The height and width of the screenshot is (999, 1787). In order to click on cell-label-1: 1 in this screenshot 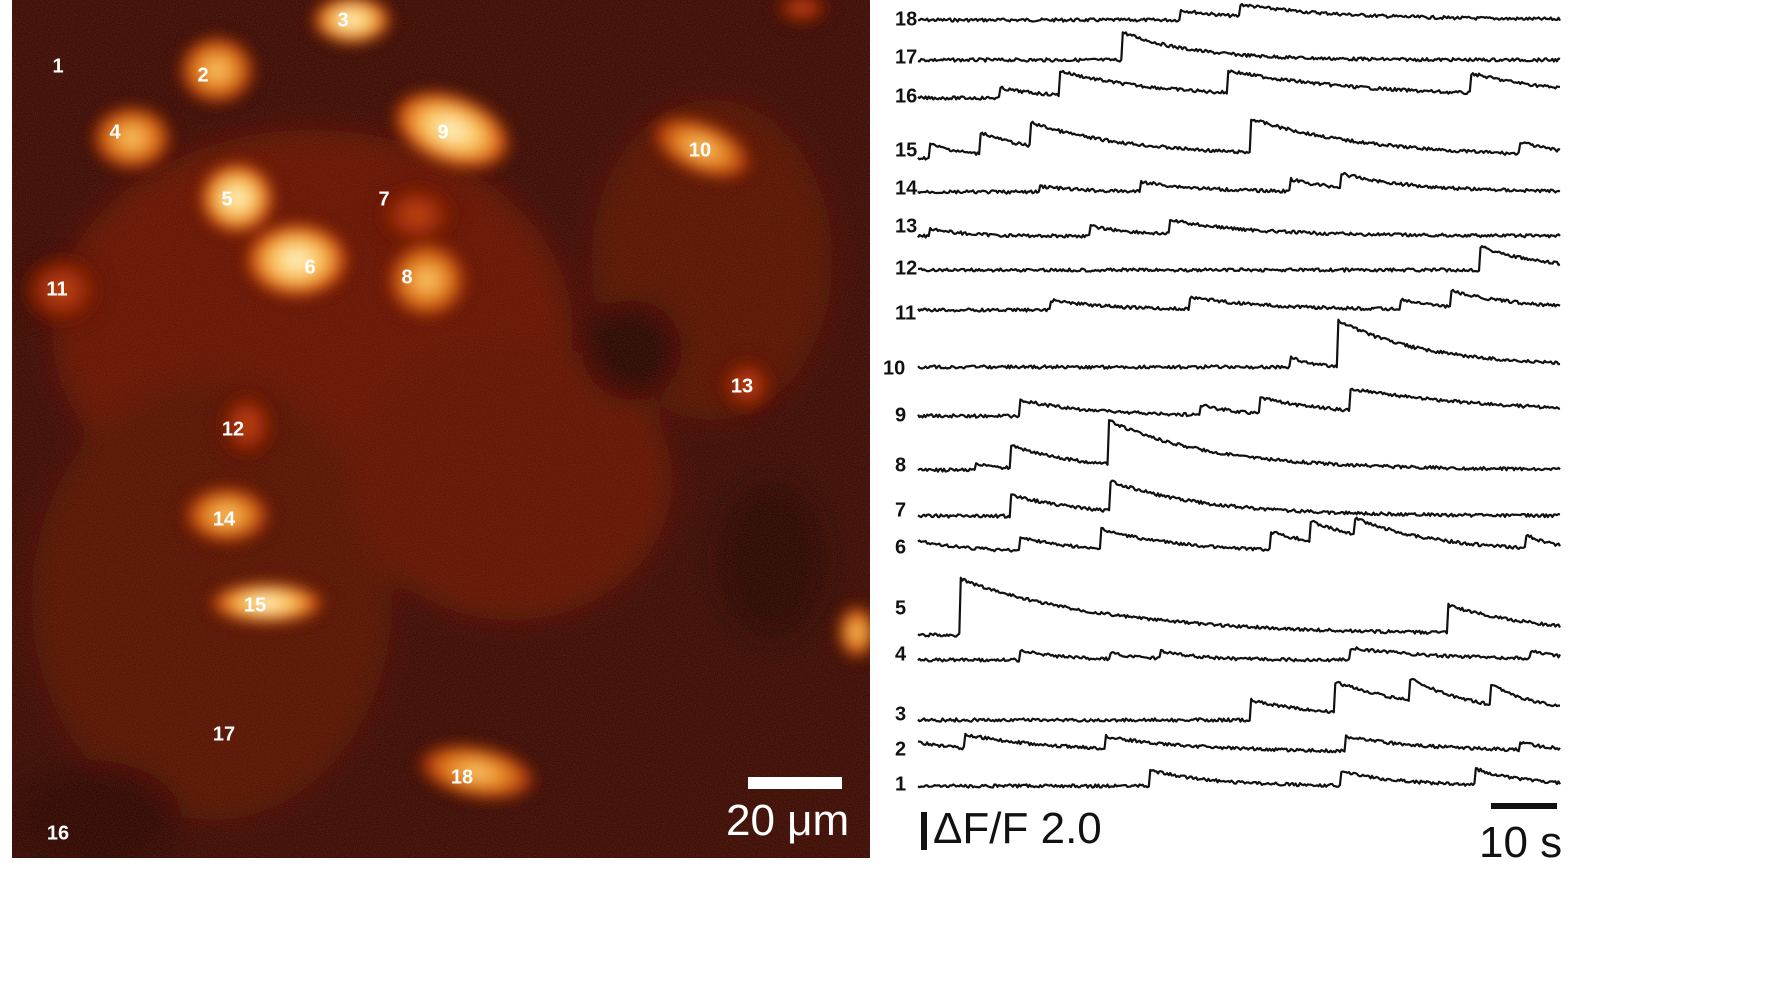, I will do `click(58, 66)`.